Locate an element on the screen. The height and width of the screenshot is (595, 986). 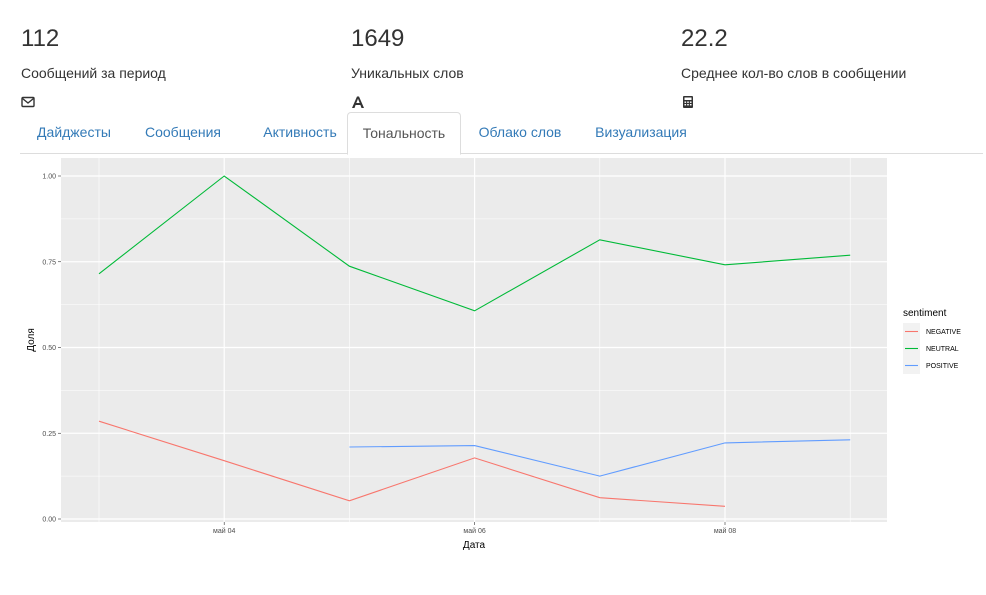
tab-word-cloud: Облако слов is located at coordinates (520, 132).